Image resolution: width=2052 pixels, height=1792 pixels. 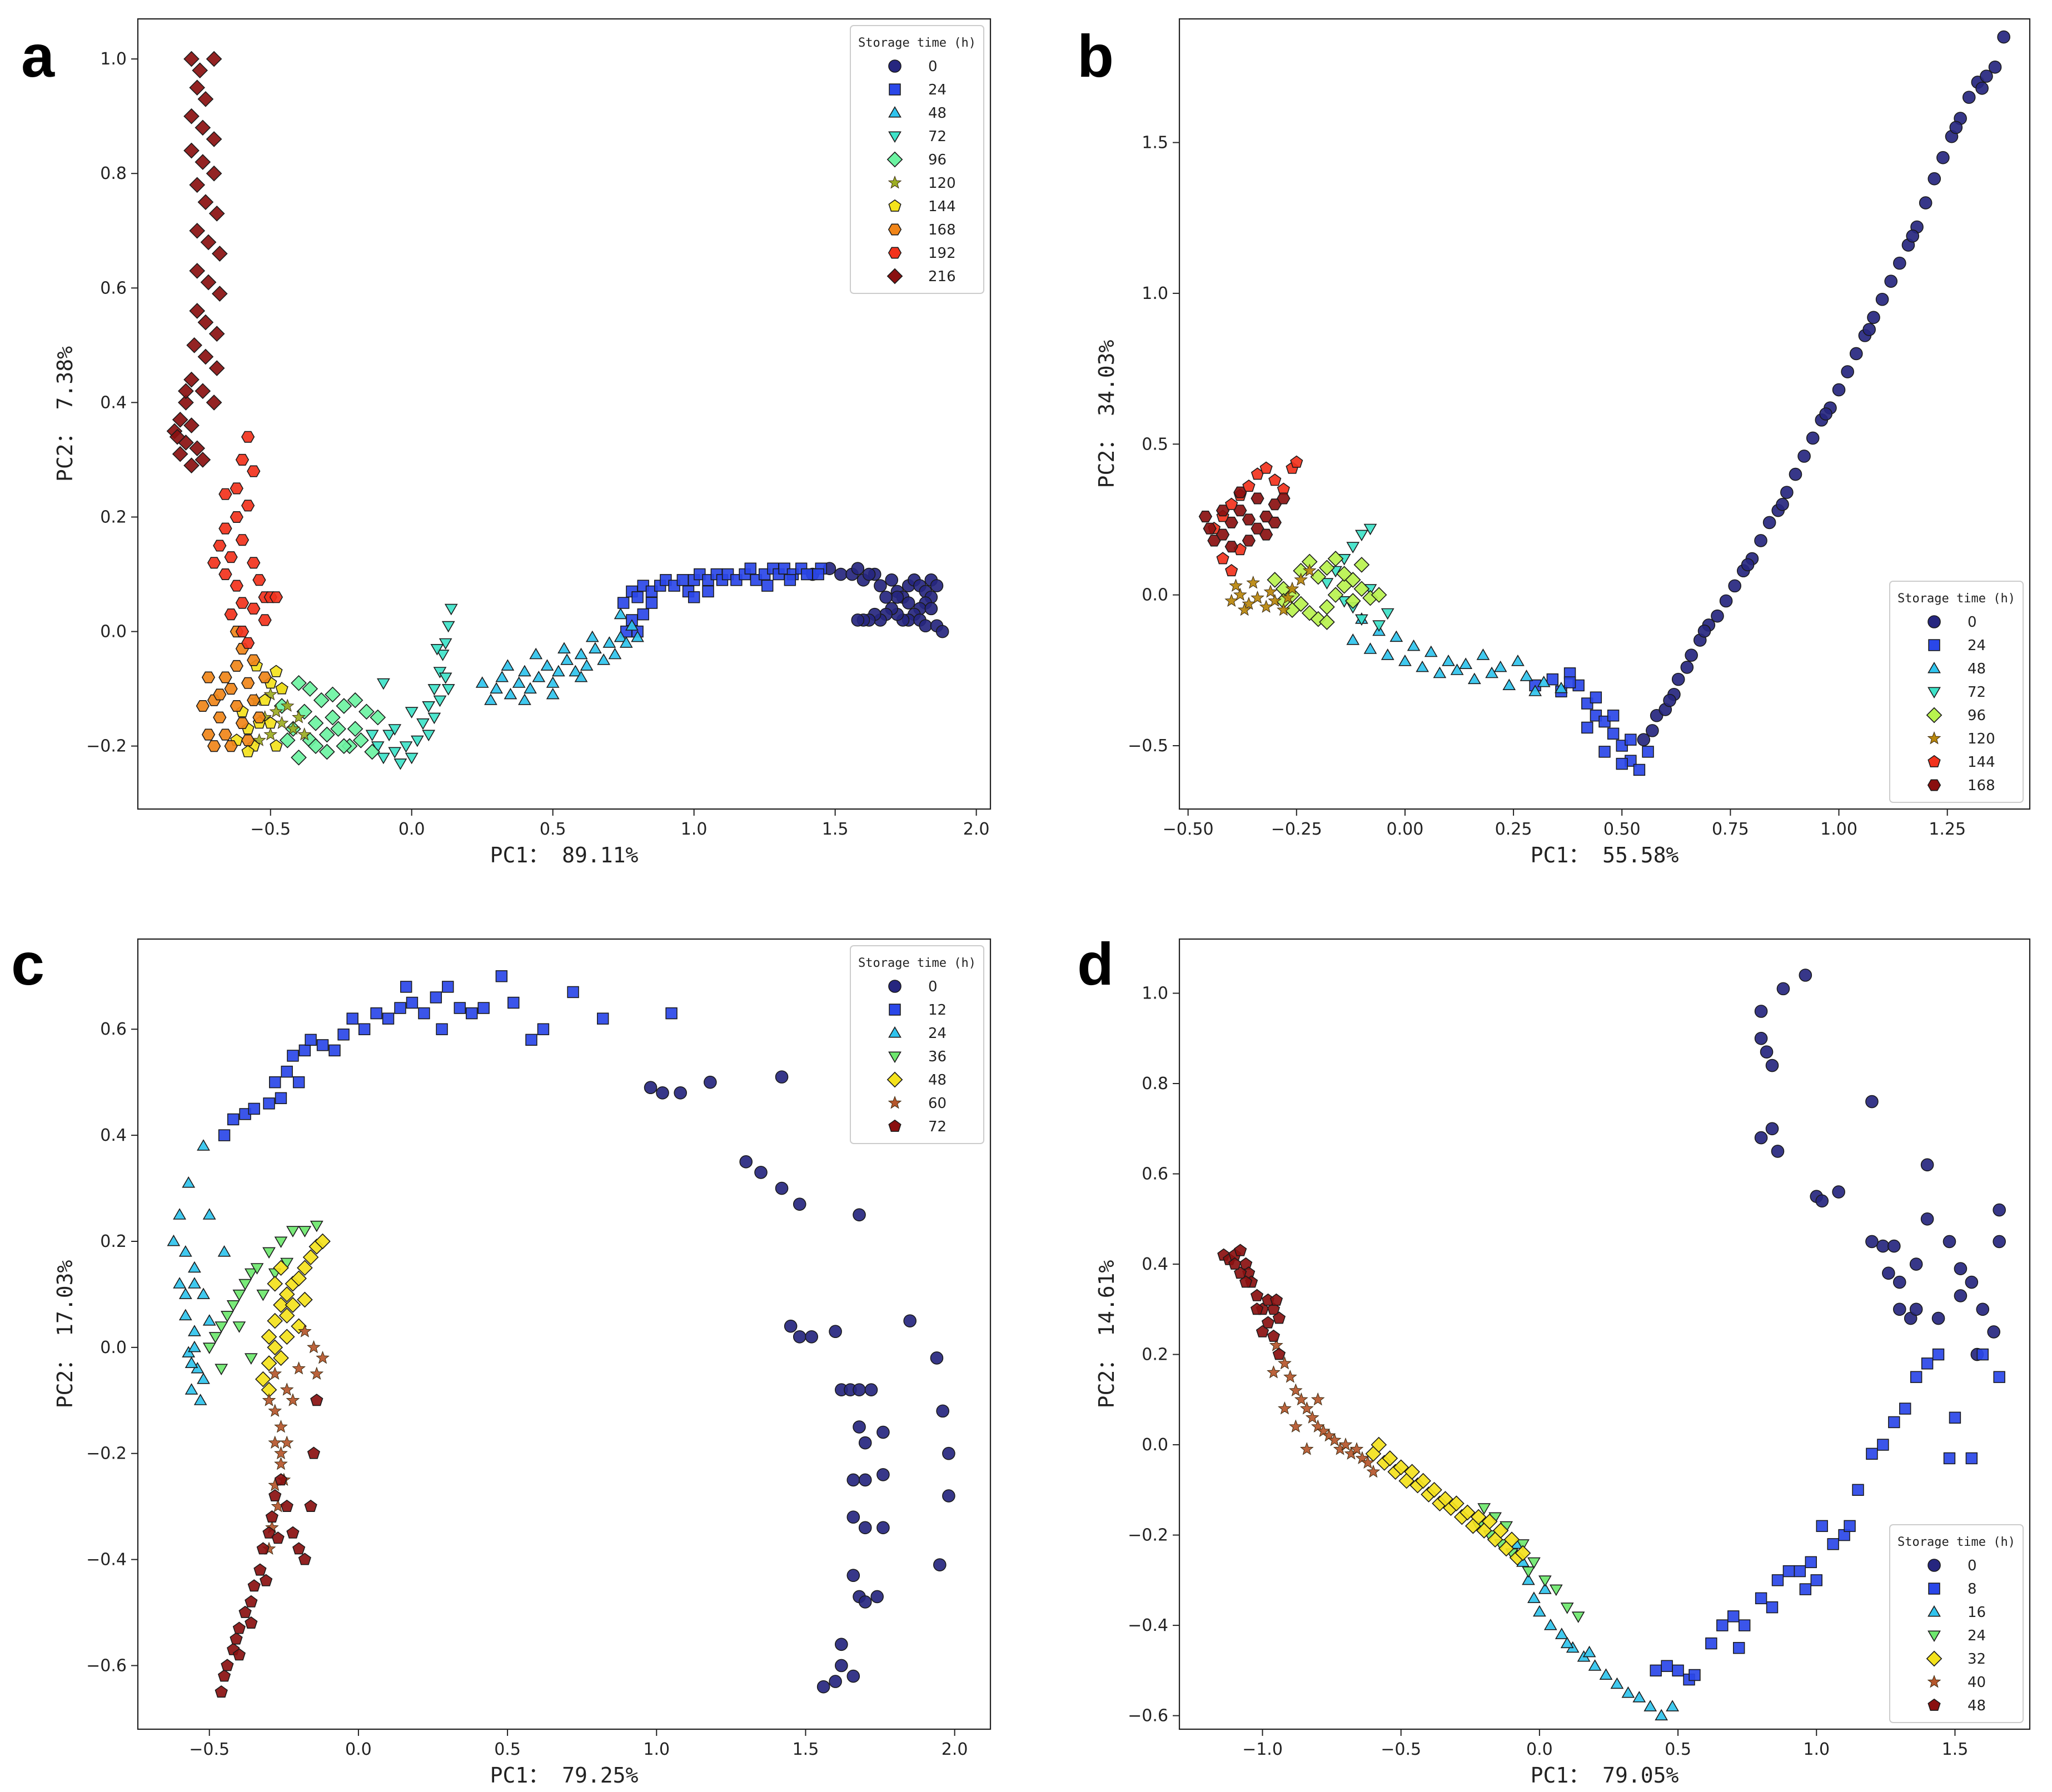 I want to click on y-tick-label: 0.6, so click(x=1155, y=1174).